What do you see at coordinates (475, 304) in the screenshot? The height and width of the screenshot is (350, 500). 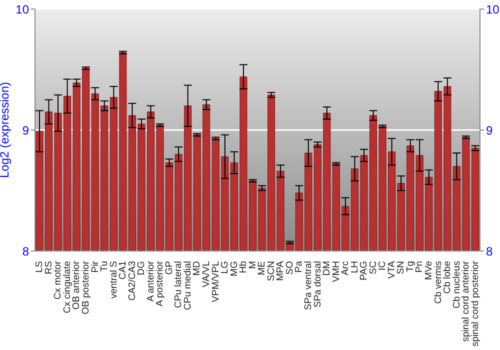 I see `x-tick-label: spinal cord posterior` at bounding box center [475, 304].